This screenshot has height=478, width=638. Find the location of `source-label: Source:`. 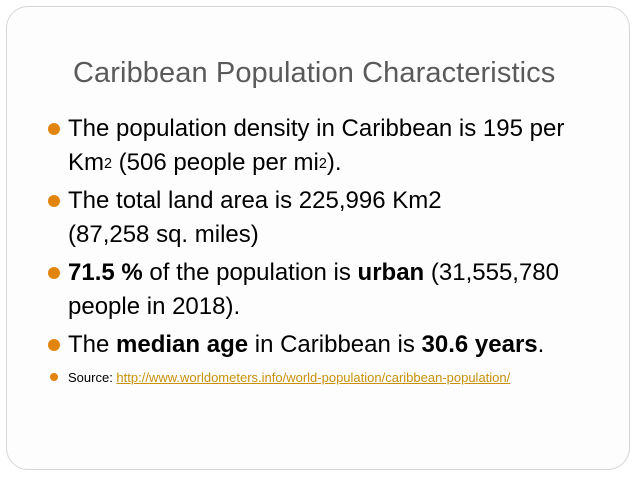

source-label: Source: is located at coordinates (92, 377).